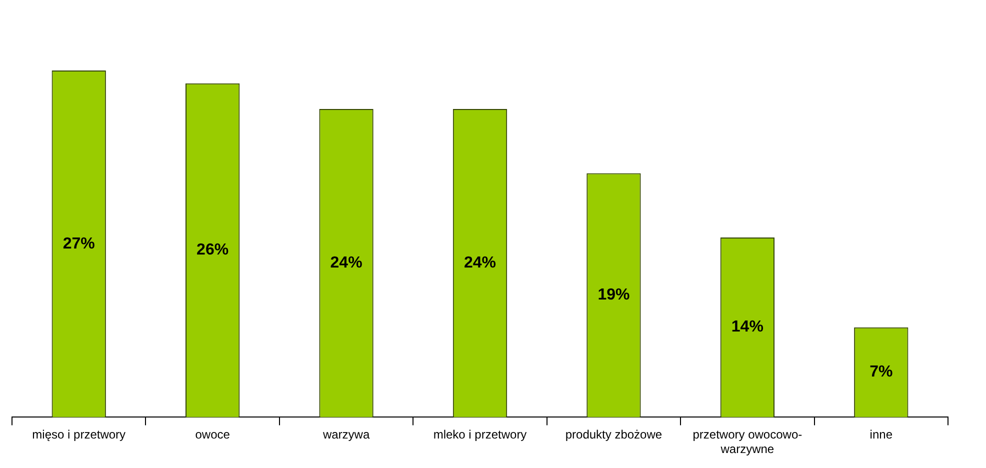 This screenshot has height=468, width=986. Describe the element at coordinates (212, 435) in the screenshot. I see `x-tick-label: owoce` at that location.